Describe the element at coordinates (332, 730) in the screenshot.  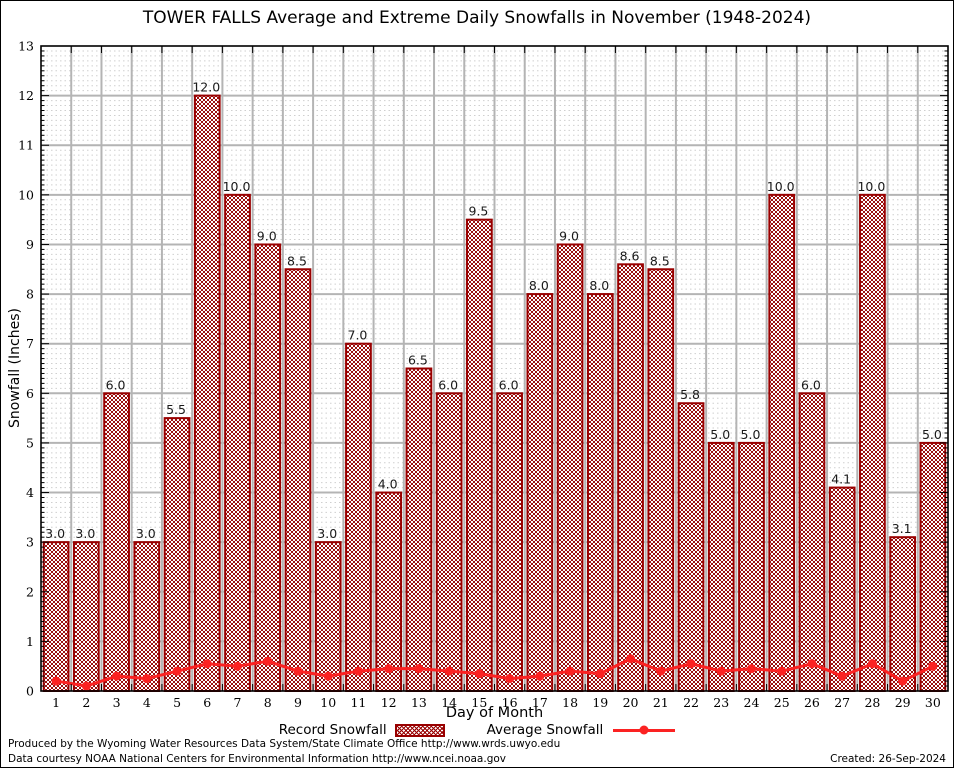
I see `legend-record-label: Record Snowfall` at that location.